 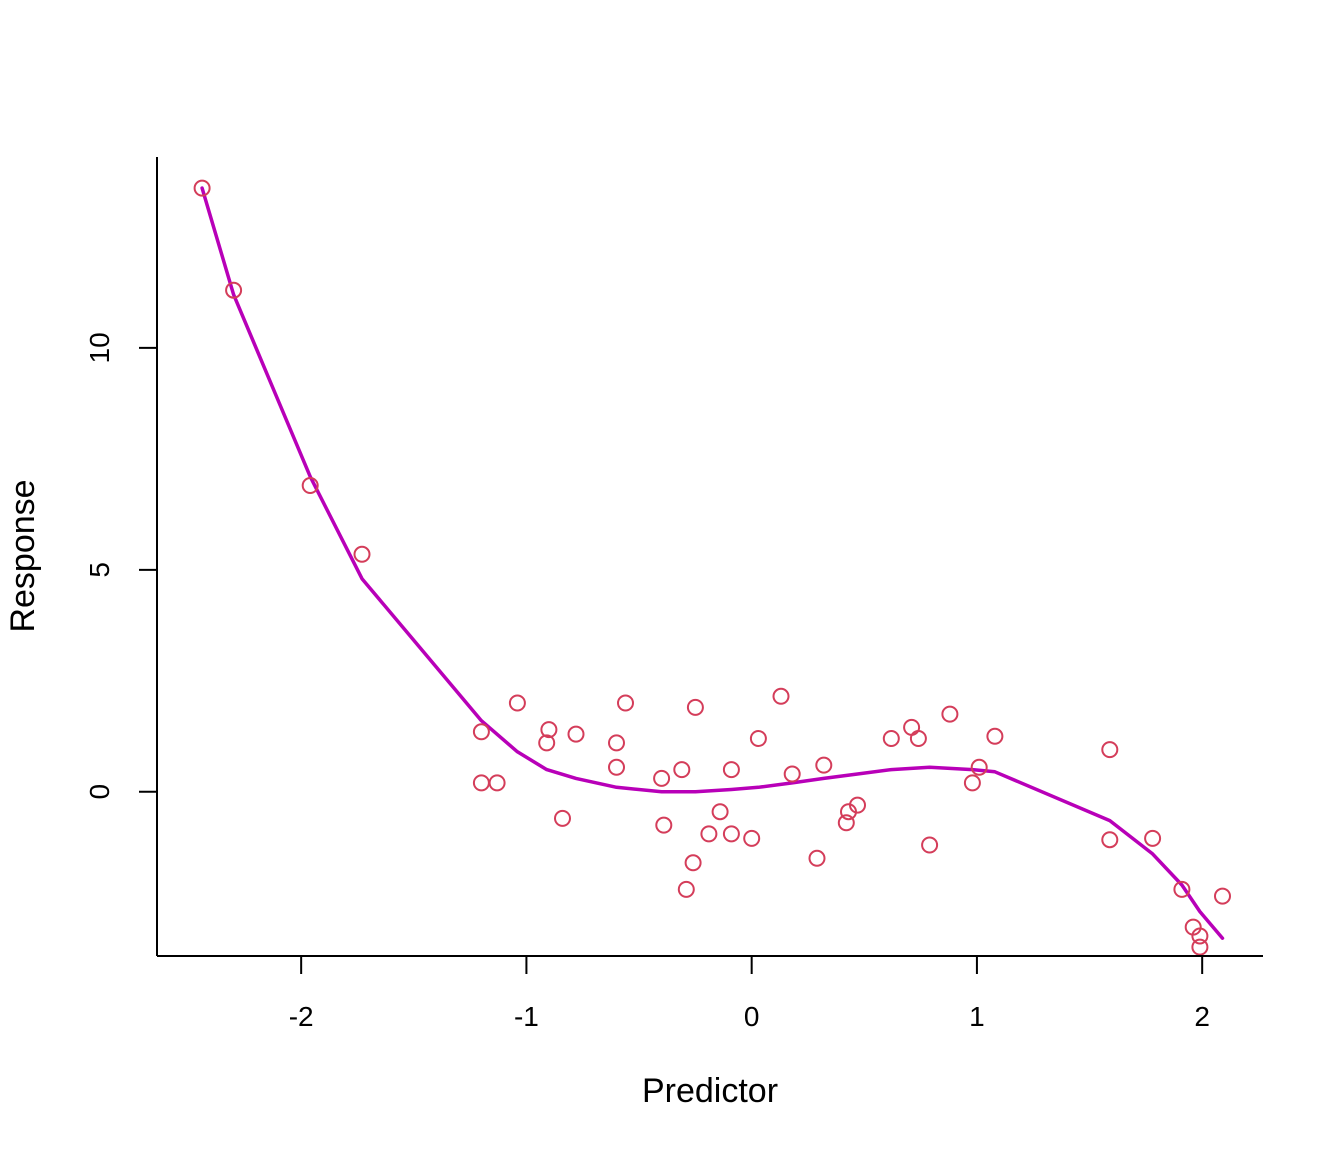 What do you see at coordinates (977, 1016) in the screenshot?
I see `x-tick-label: 1` at bounding box center [977, 1016].